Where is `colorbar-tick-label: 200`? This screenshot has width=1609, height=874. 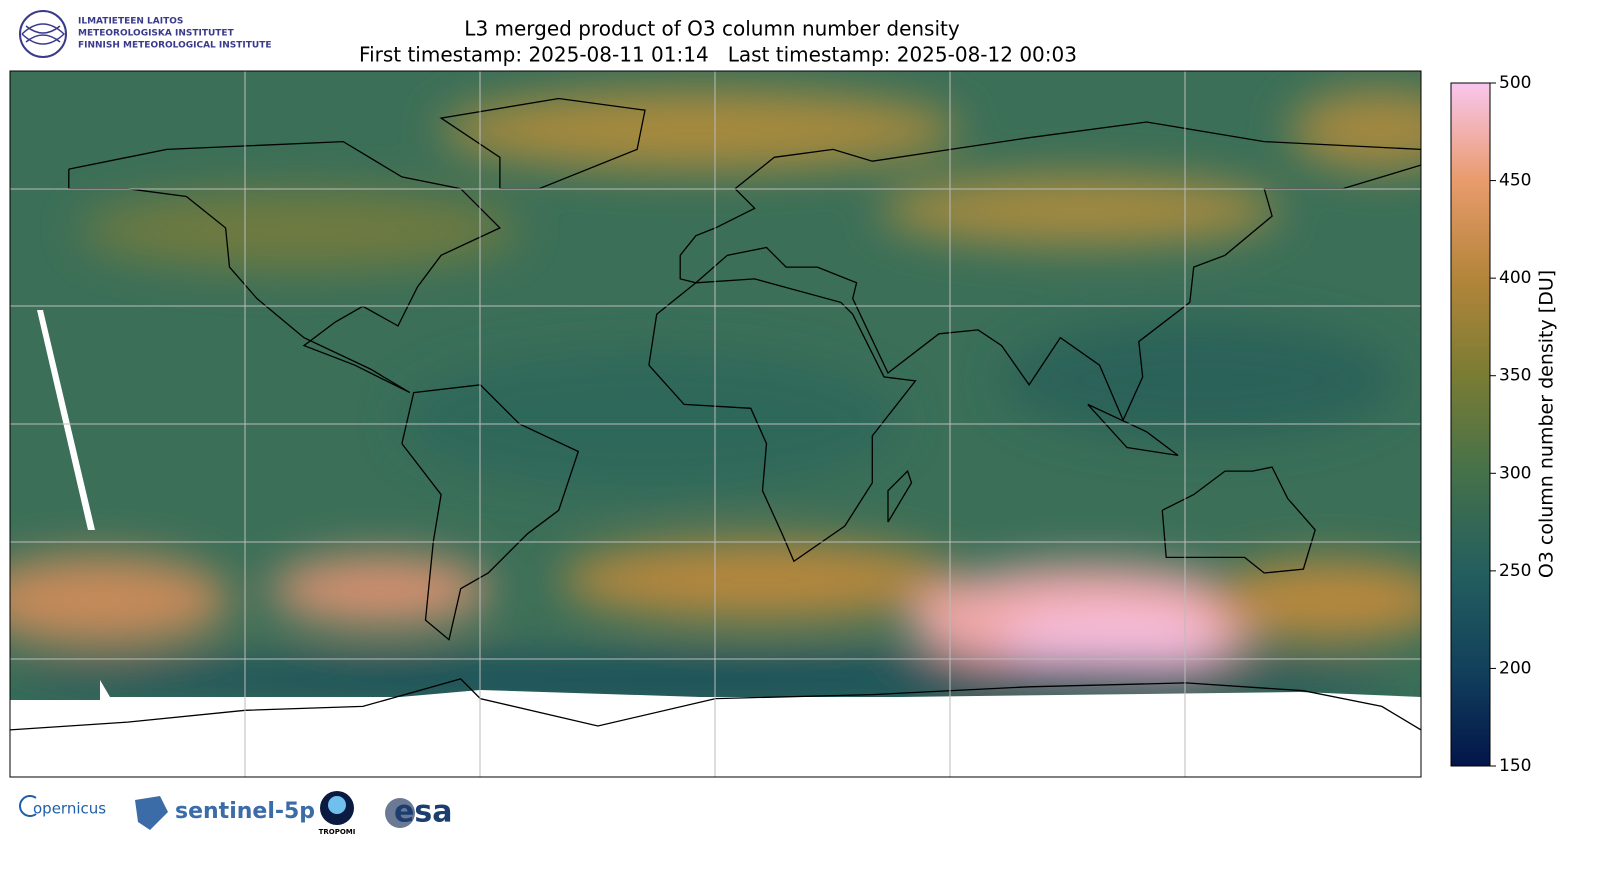 colorbar-tick-label: 200 is located at coordinates (1515, 668).